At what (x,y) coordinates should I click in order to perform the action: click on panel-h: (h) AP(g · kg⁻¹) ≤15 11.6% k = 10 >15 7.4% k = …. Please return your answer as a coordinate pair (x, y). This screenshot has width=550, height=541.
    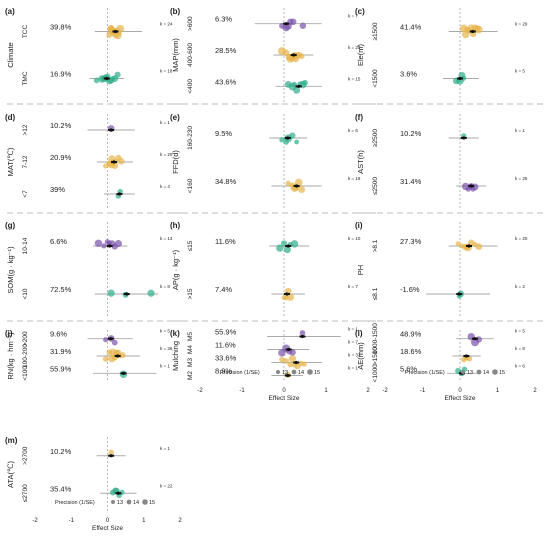
    Looking at the image, I should click on (273, 271).